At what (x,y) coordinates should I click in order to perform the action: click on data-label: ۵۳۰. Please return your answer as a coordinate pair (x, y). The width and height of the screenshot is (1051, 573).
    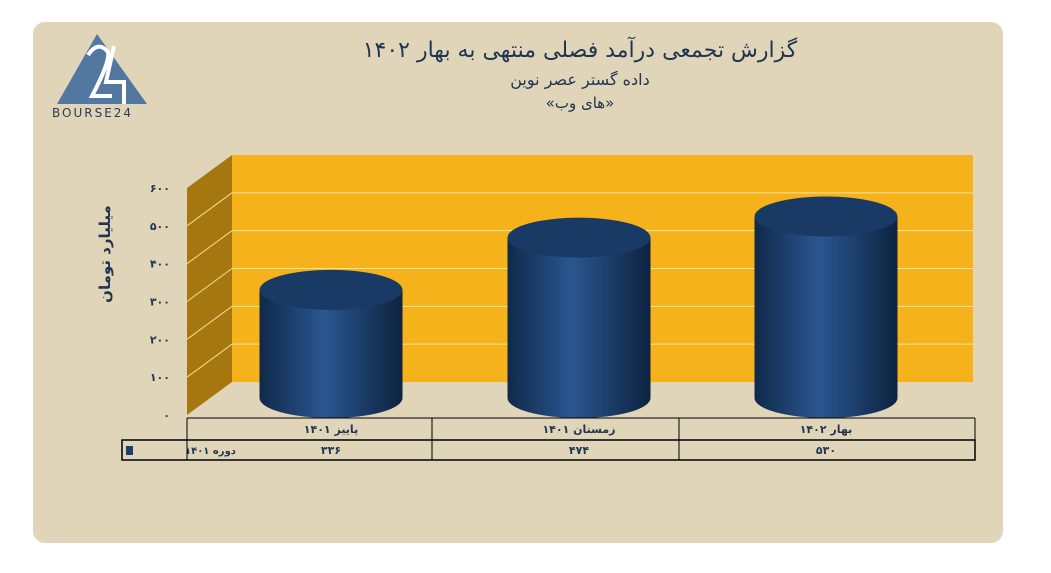
    Looking at the image, I should click on (826, 450).